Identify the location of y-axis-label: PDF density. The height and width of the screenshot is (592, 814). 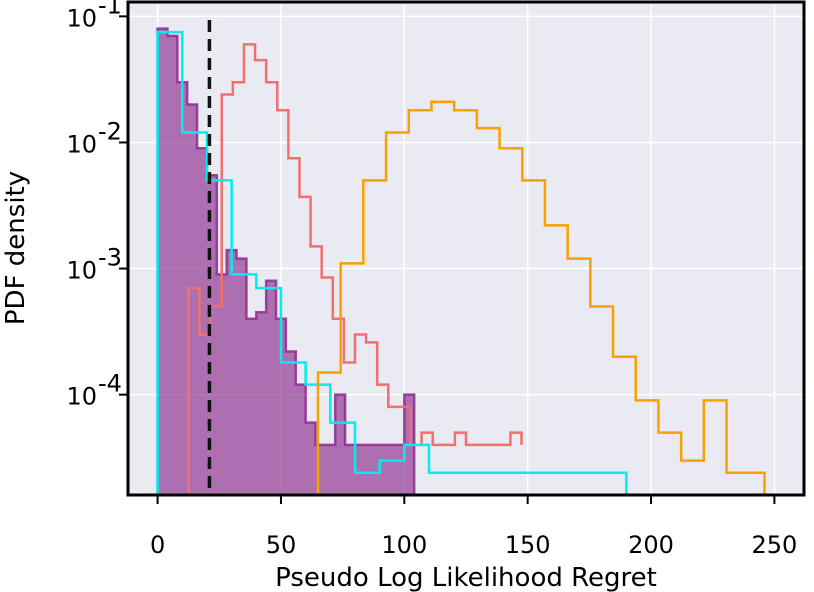
(16, 248).